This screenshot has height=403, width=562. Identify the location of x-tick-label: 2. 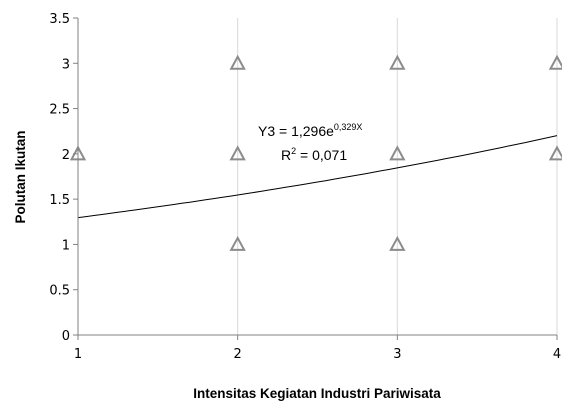
(238, 354).